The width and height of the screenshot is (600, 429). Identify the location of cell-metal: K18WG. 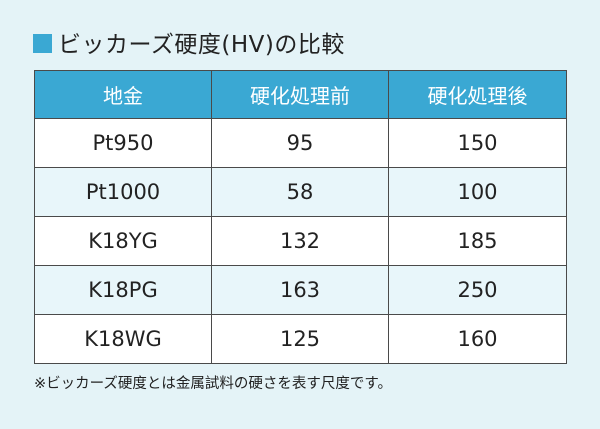
(123, 339).